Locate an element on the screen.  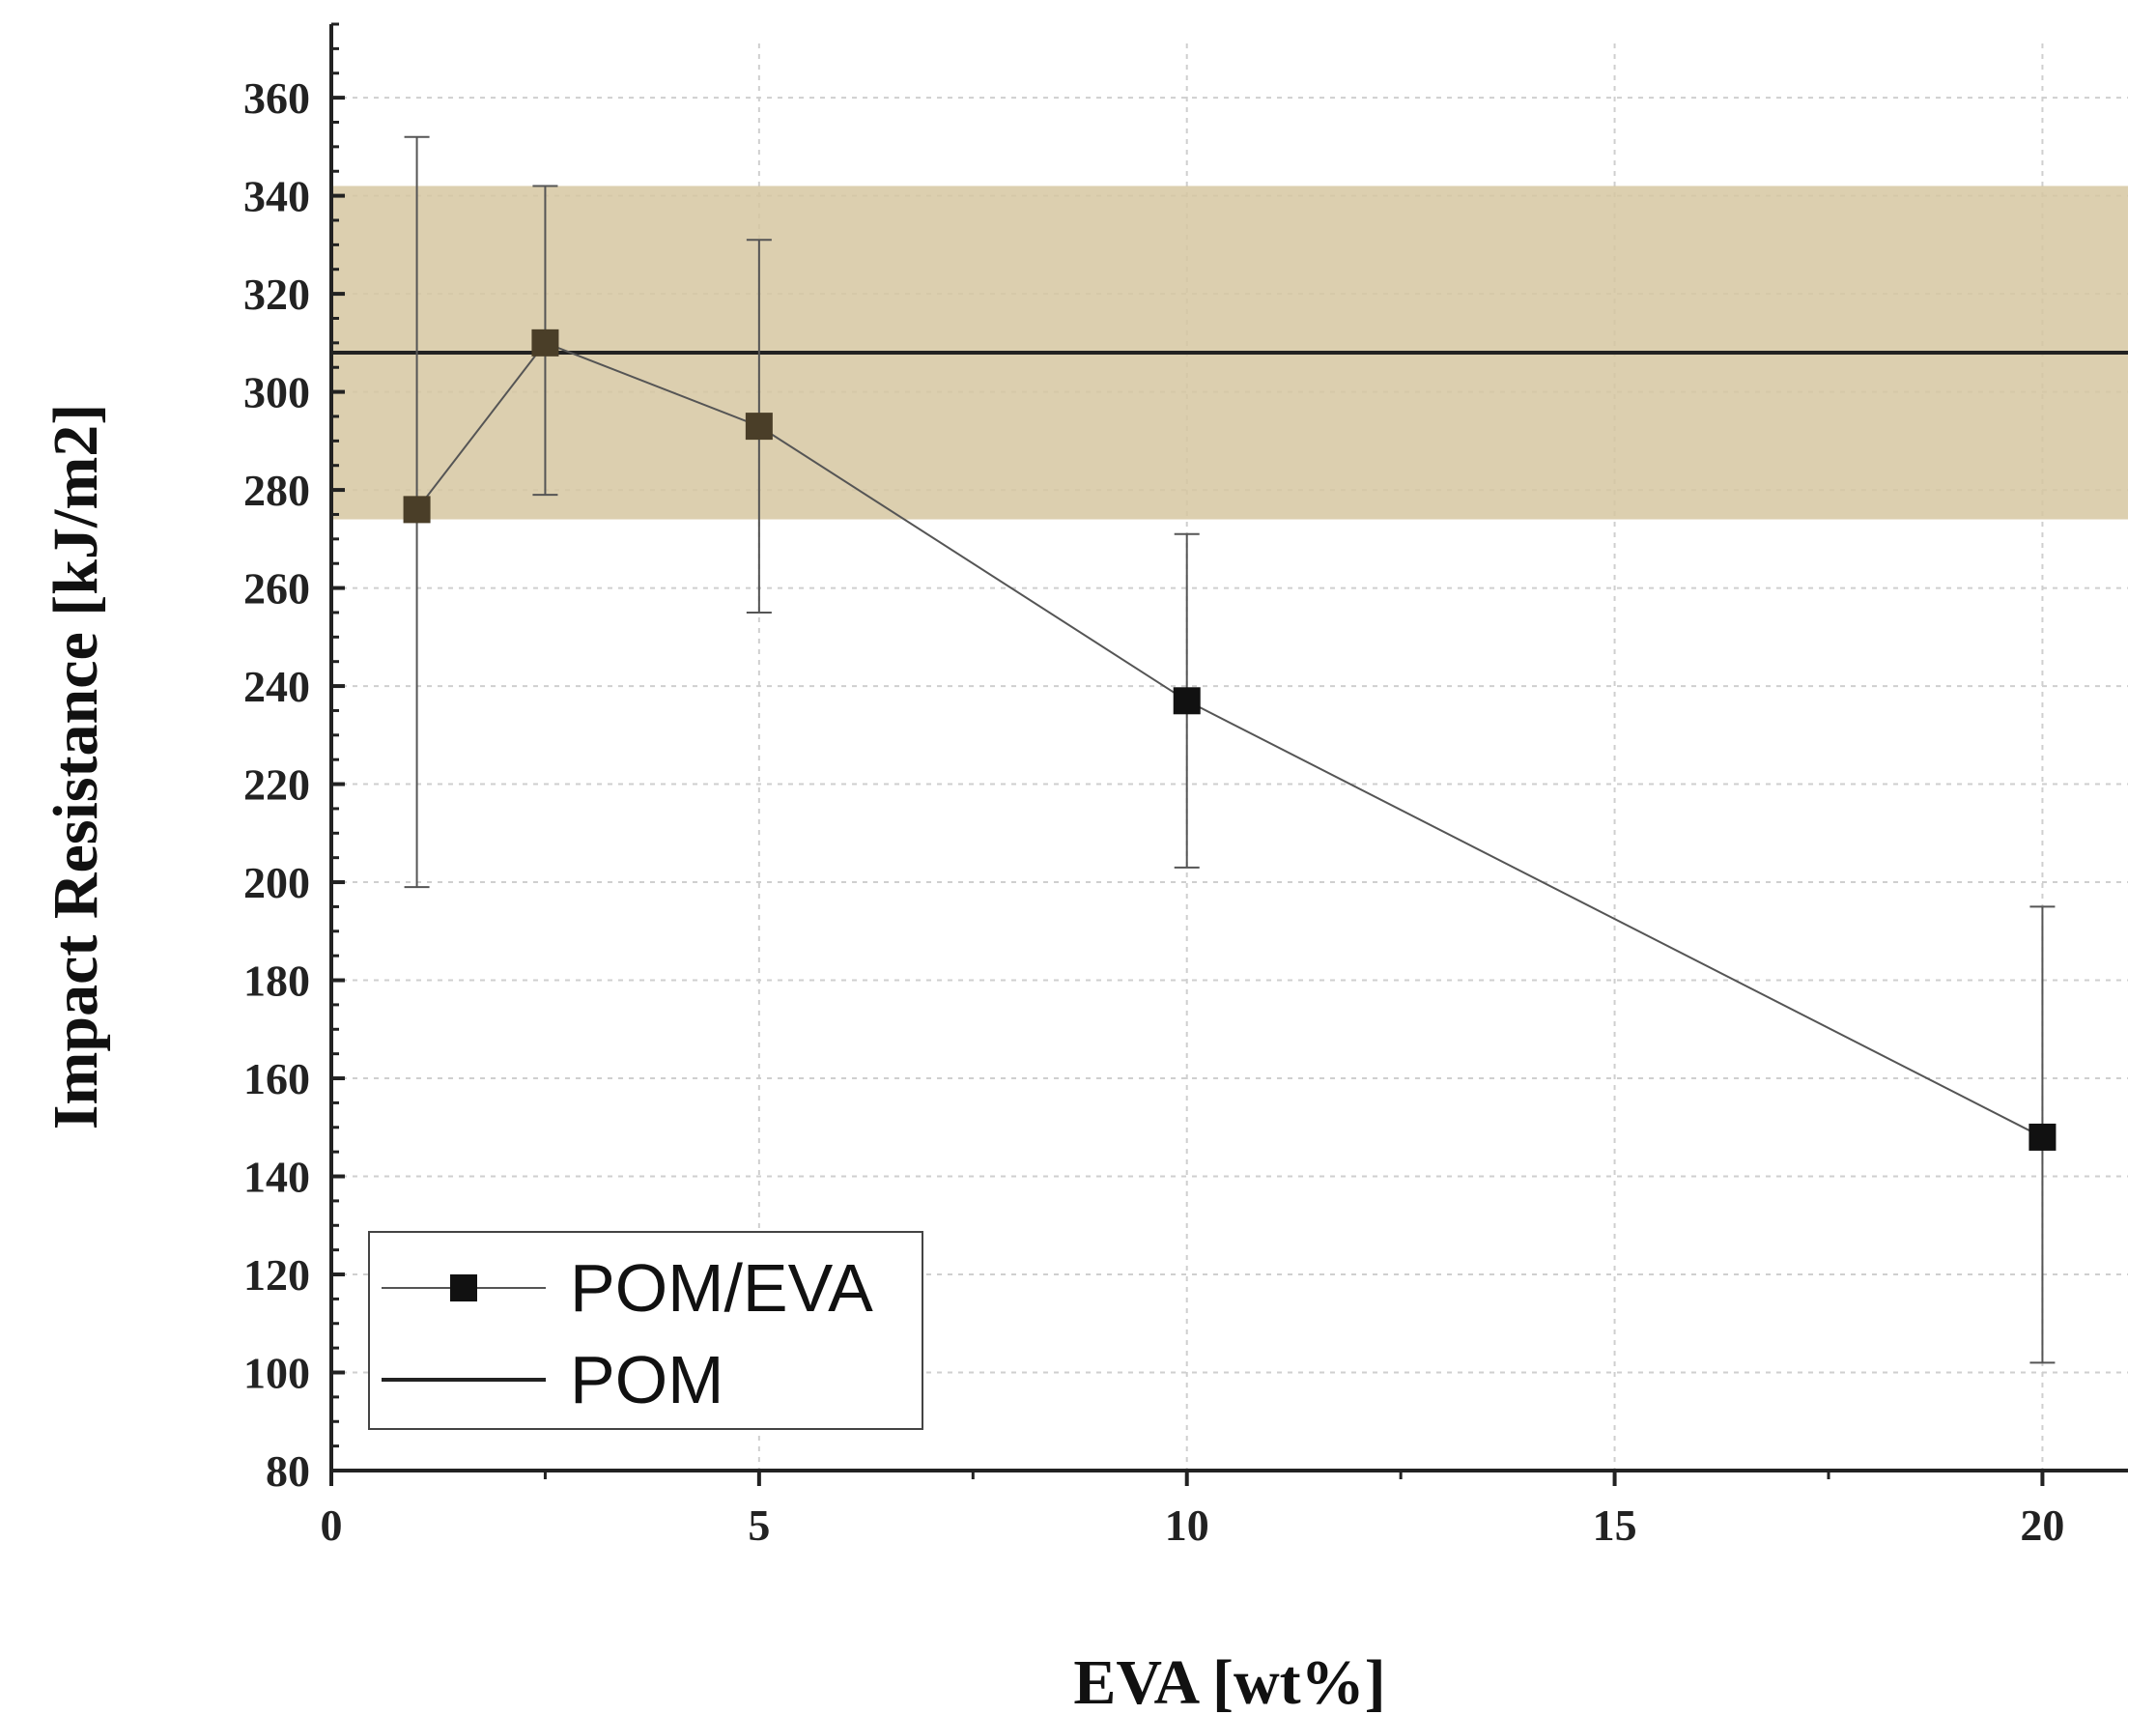
y-tick-label: 280 is located at coordinates (276, 491).